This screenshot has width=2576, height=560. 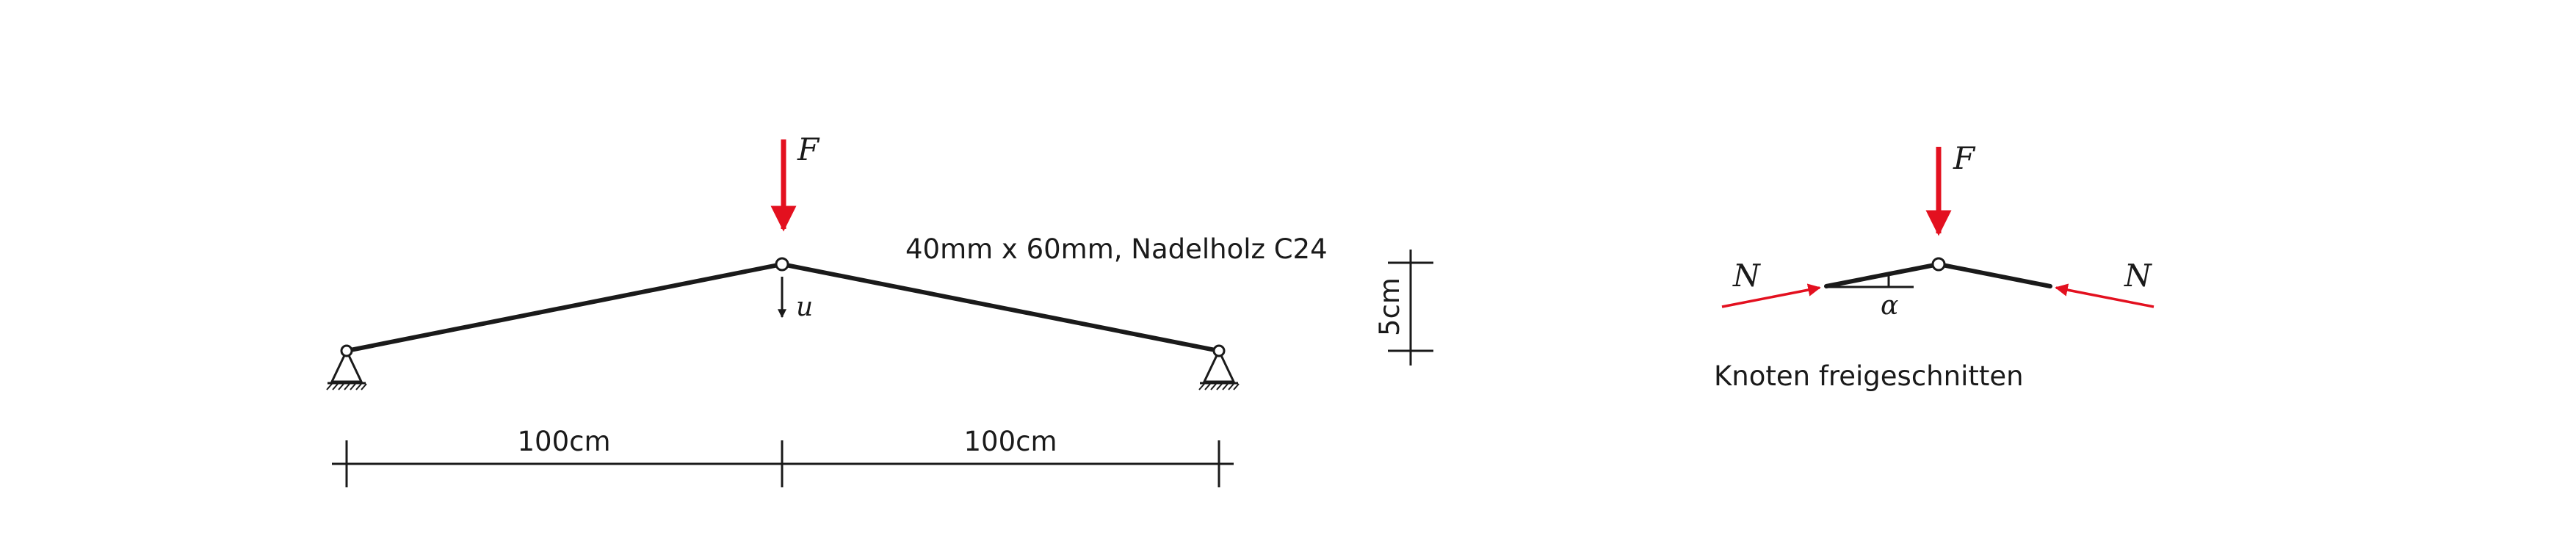 I want to click on free-body-caption: Knoten freigeschnitten, so click(x=1869, y=376).